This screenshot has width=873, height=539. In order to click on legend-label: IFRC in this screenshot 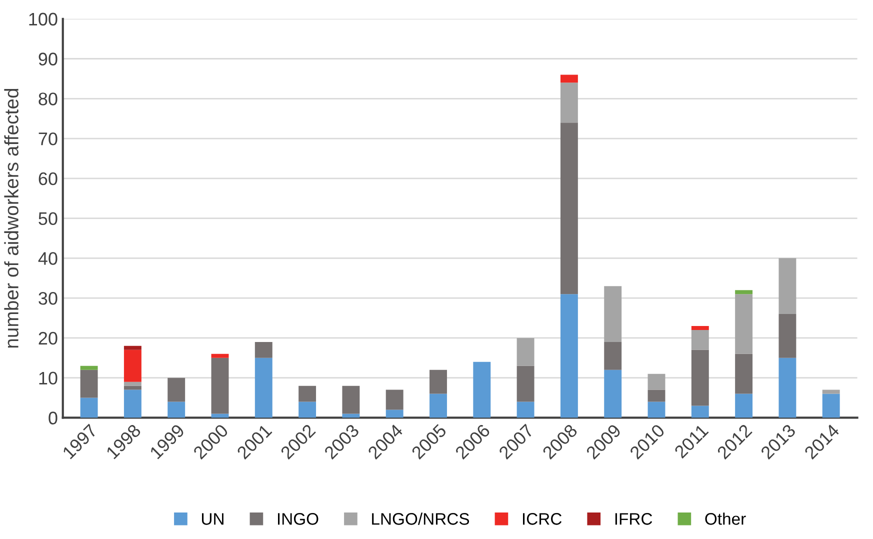, I will do `click(633, 519)`.